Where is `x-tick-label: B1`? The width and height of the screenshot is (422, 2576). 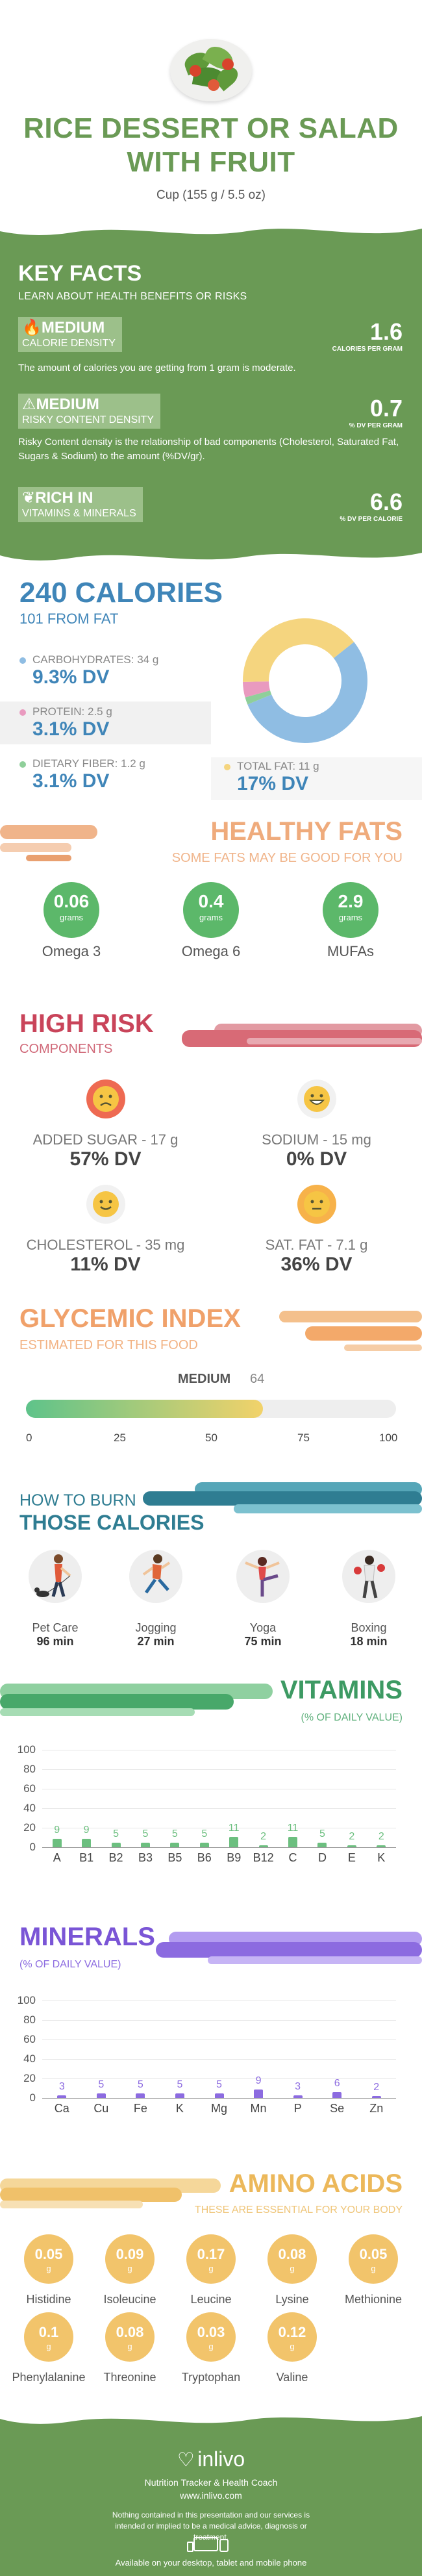 x-tick-label: B1 is located at coordinates (87, 1857).